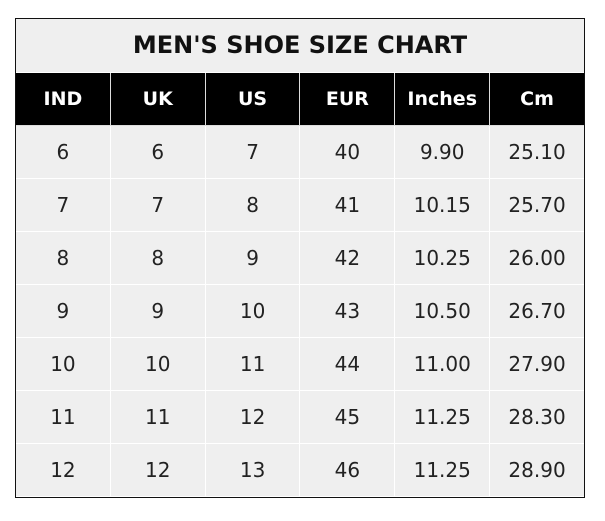 This screenshot has height=521, width=605. I want to click on column-header: EUR, so click(348, 99).